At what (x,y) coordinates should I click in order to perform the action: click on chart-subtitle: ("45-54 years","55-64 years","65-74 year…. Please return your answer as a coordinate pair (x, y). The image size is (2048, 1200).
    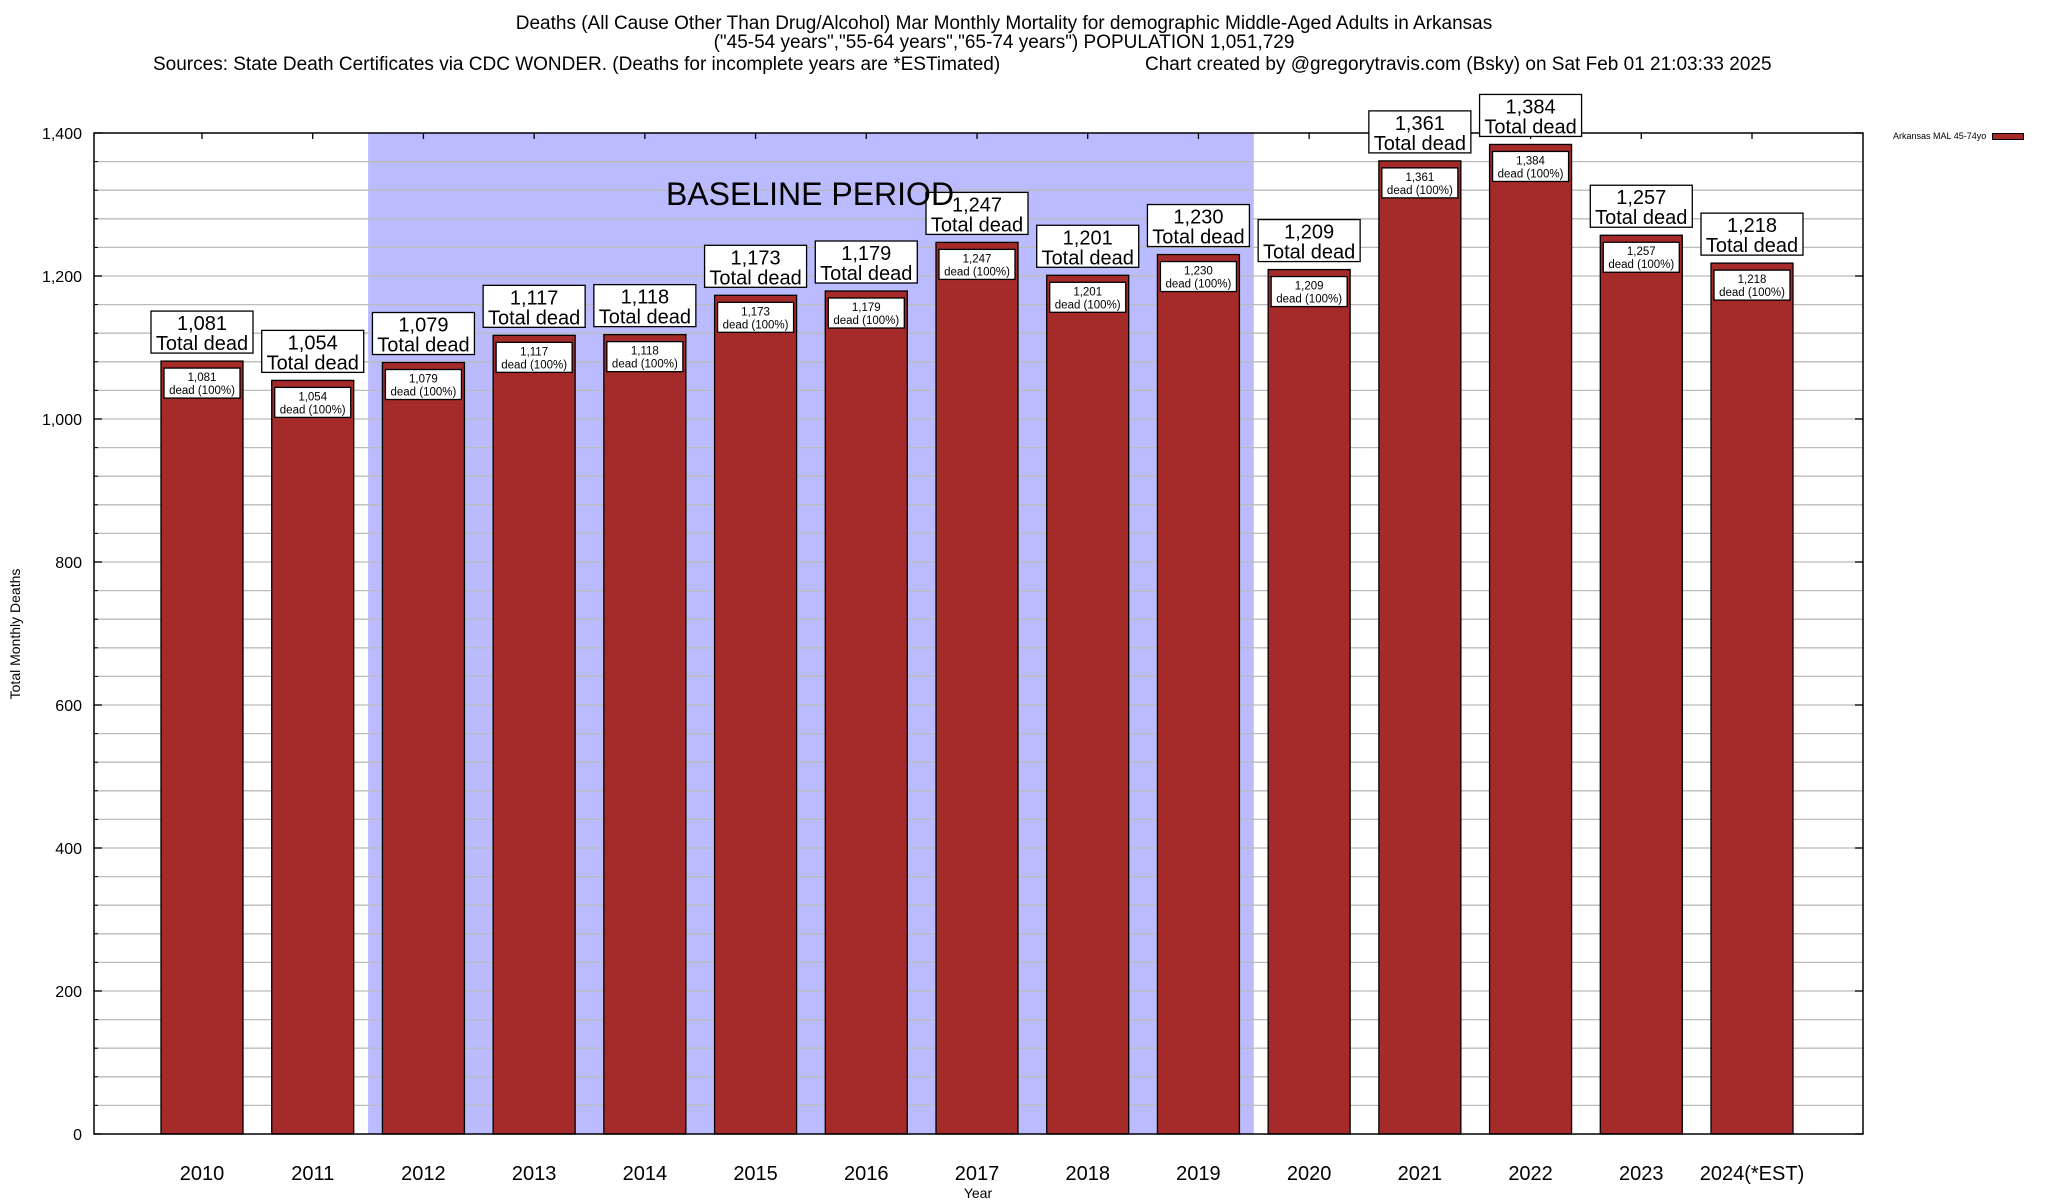
    Looking at the image, I should click on (1004, 42).